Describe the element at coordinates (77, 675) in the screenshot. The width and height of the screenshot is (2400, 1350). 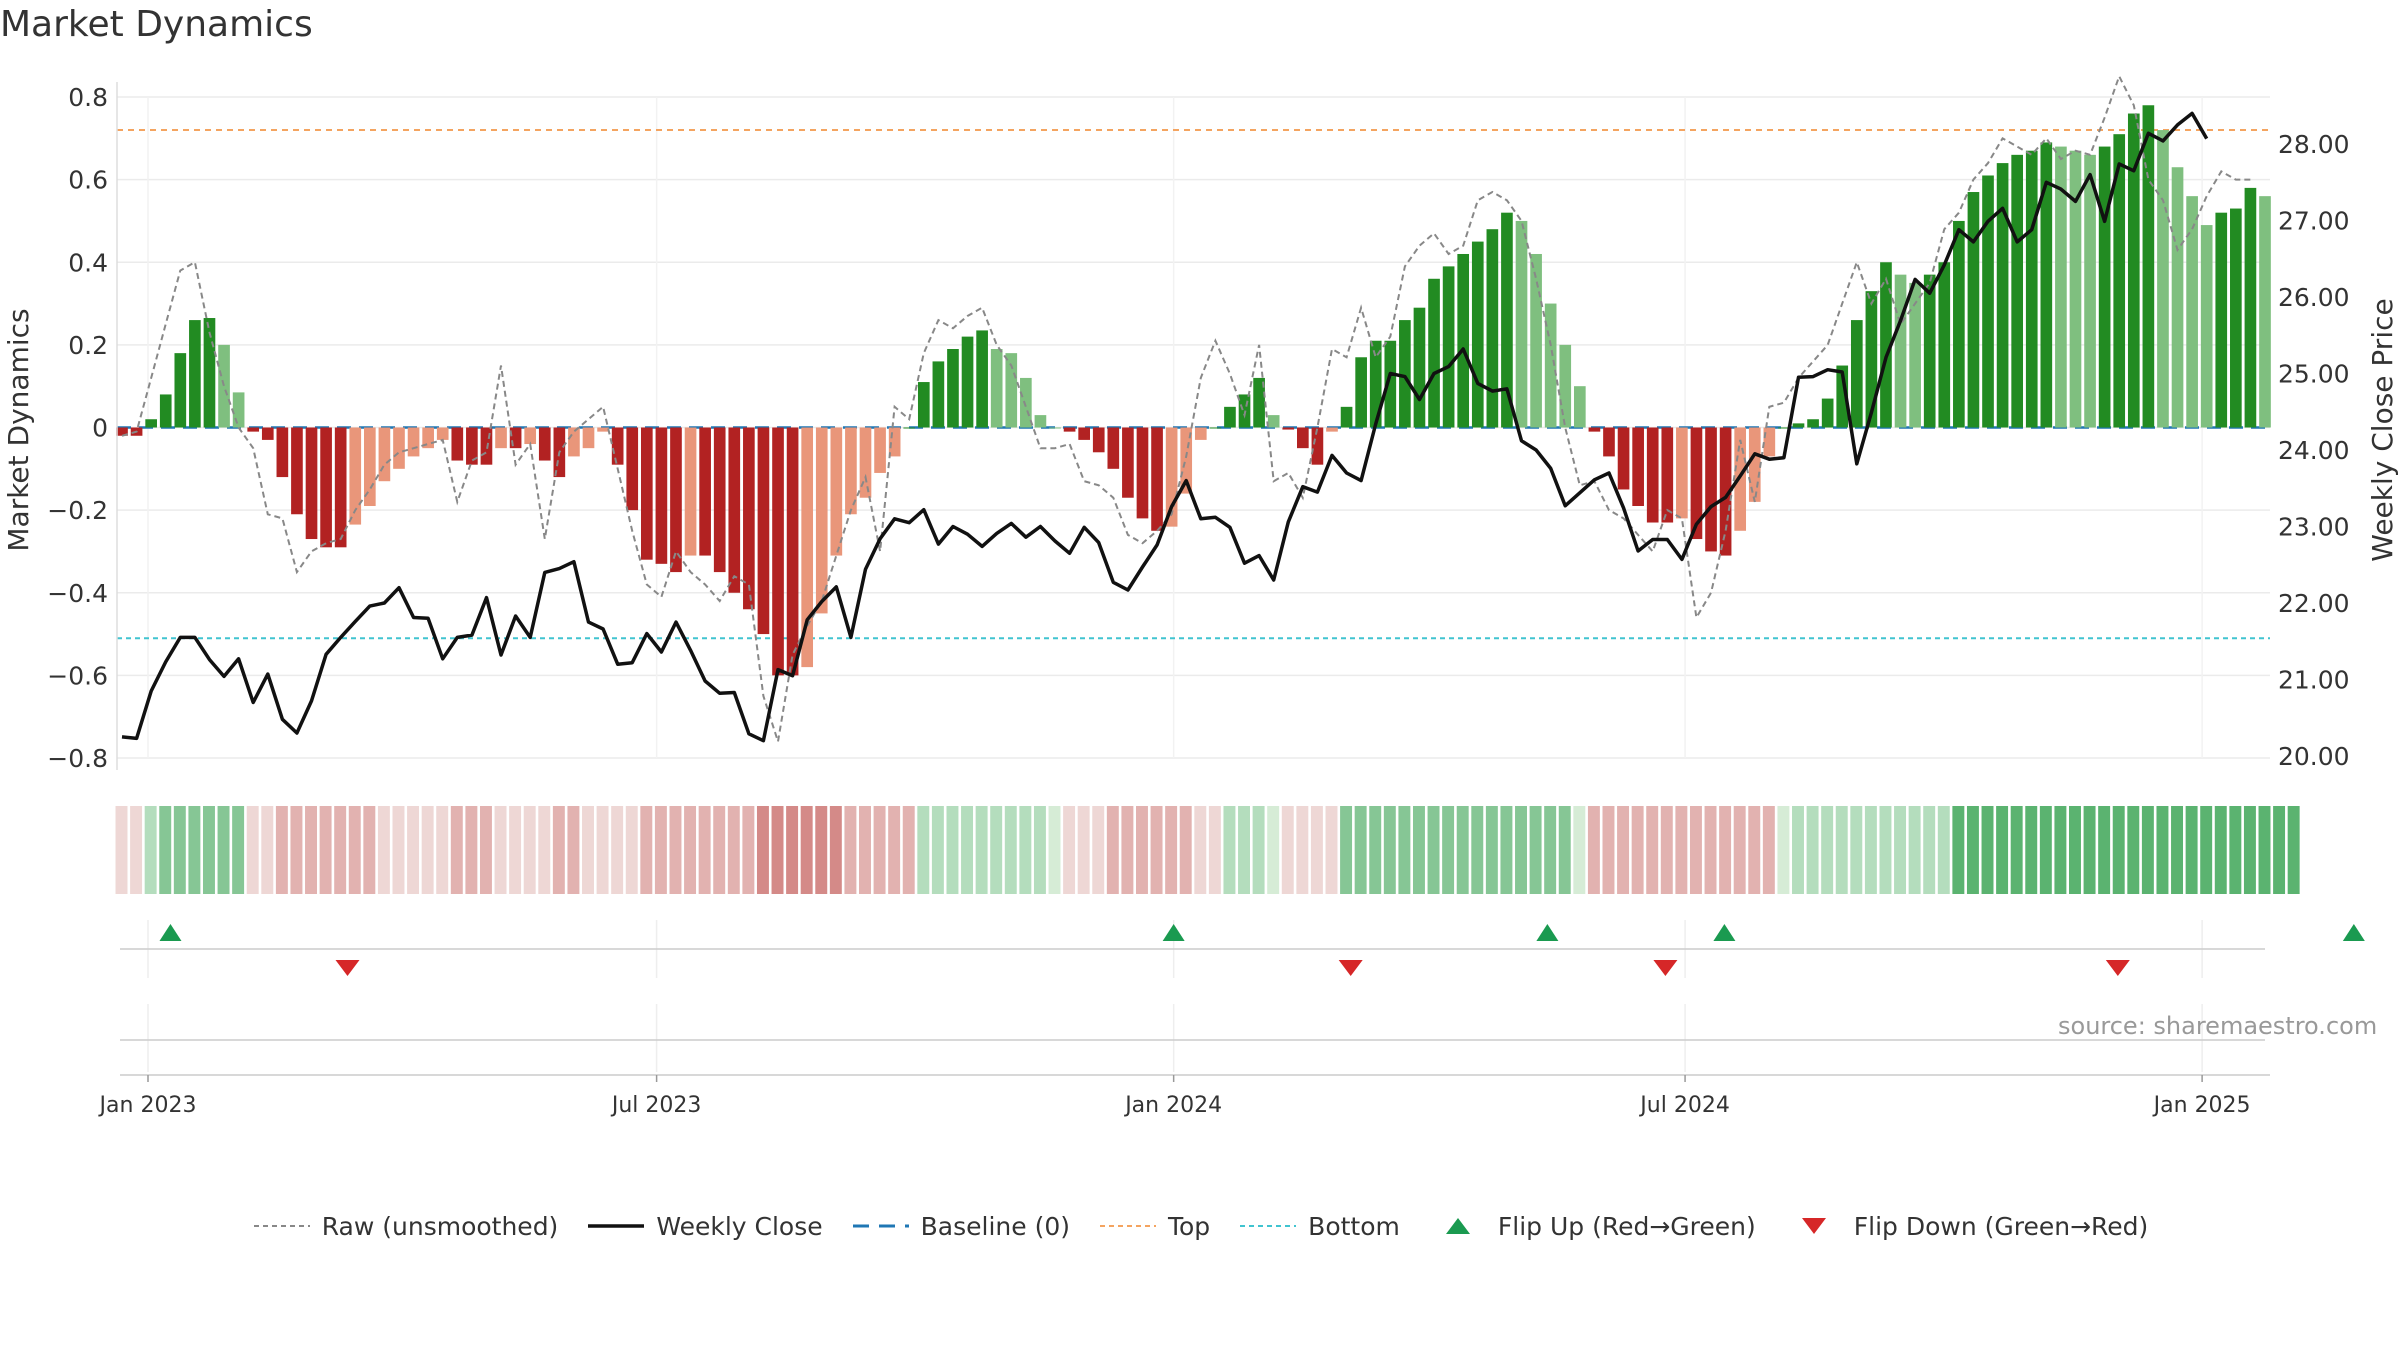
I see `y-tick-label: −0.6` at that location.